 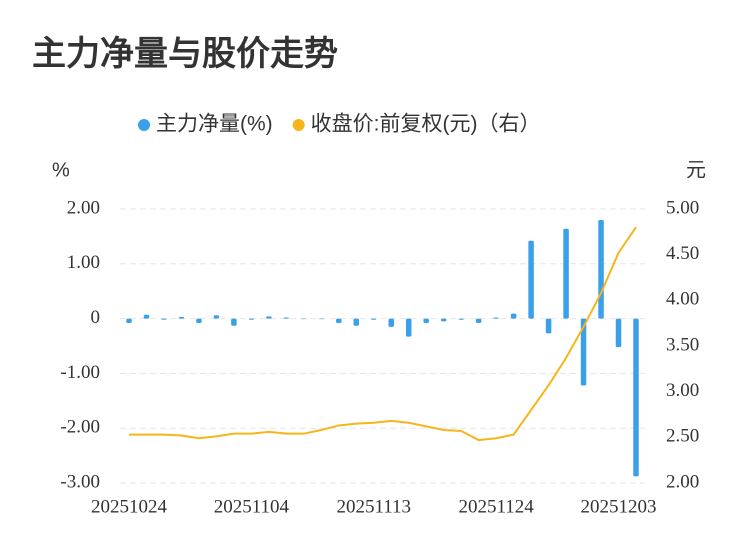 What do you see at coordinates (83, 207) in the screenshot?
I see `y-tick-label: 2.00` at bounding box center [83, 207].